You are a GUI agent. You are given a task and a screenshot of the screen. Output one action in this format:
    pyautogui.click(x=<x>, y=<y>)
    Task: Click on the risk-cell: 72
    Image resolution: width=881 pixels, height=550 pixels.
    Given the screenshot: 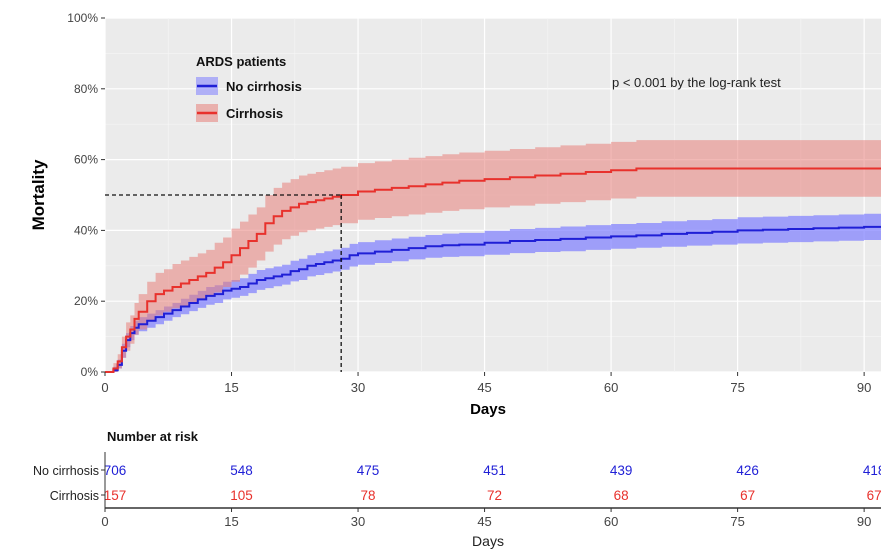 What is the action you would take?
    pyautogui.click(x=494, y=495)
    